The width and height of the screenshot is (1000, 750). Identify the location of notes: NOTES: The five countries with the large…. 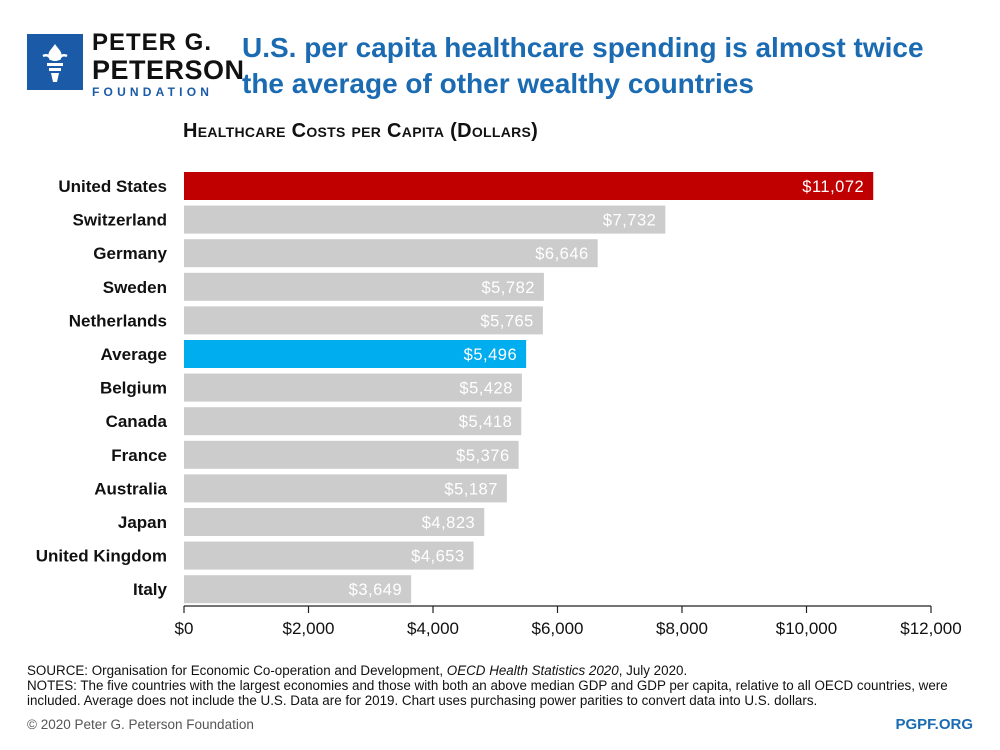
(487, 693).